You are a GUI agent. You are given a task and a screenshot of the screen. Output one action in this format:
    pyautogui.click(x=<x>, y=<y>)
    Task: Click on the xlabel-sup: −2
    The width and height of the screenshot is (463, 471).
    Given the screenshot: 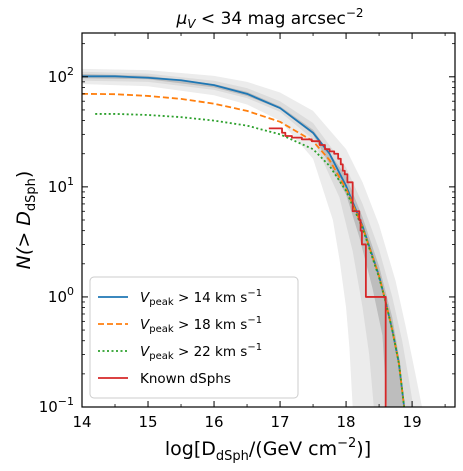 What is the action you would take?
    pyautogui.click(x=346, y=443)
    